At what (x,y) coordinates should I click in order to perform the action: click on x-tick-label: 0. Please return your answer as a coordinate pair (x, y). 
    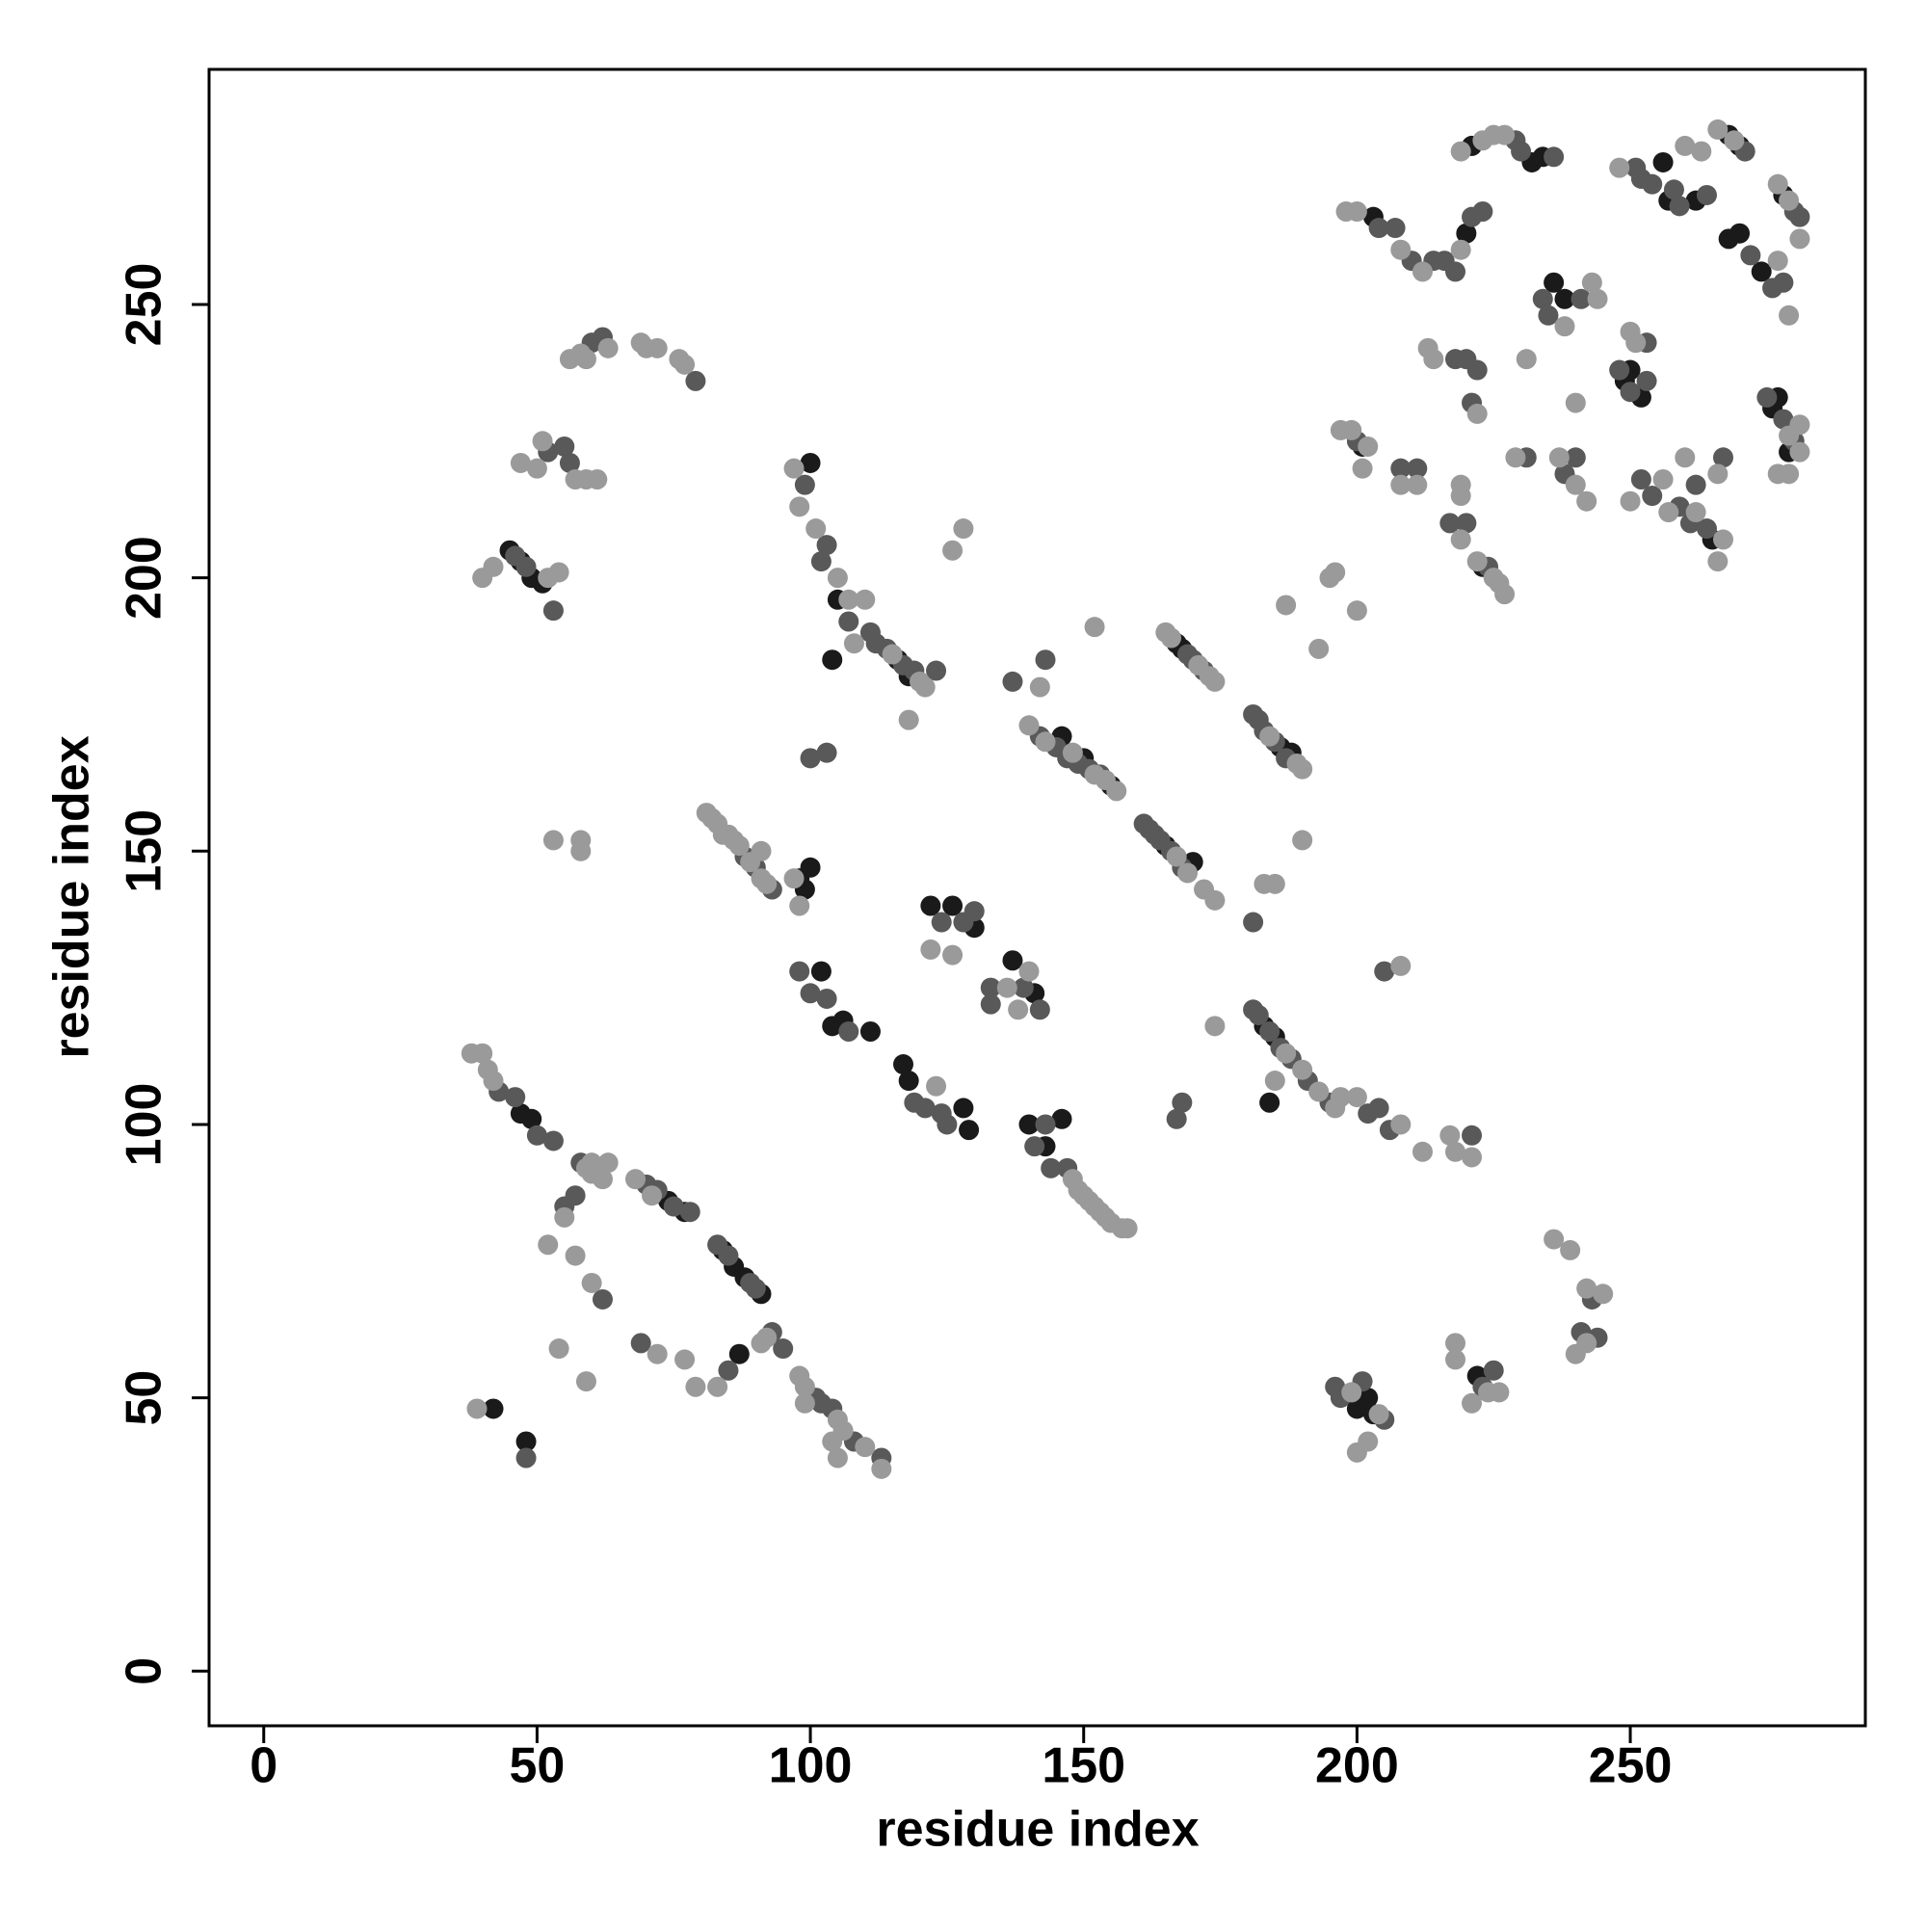
    Looking at the image, I should click on (263, 1766).